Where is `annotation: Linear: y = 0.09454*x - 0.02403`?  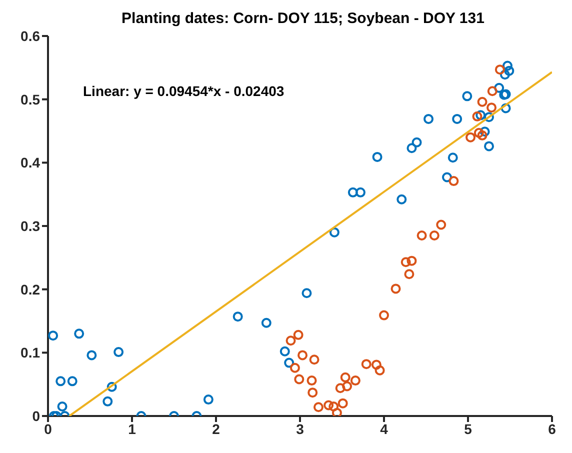 annotation: Linear: y = 0.09454*x - 0.02403 is located at coordinates (183, 91).